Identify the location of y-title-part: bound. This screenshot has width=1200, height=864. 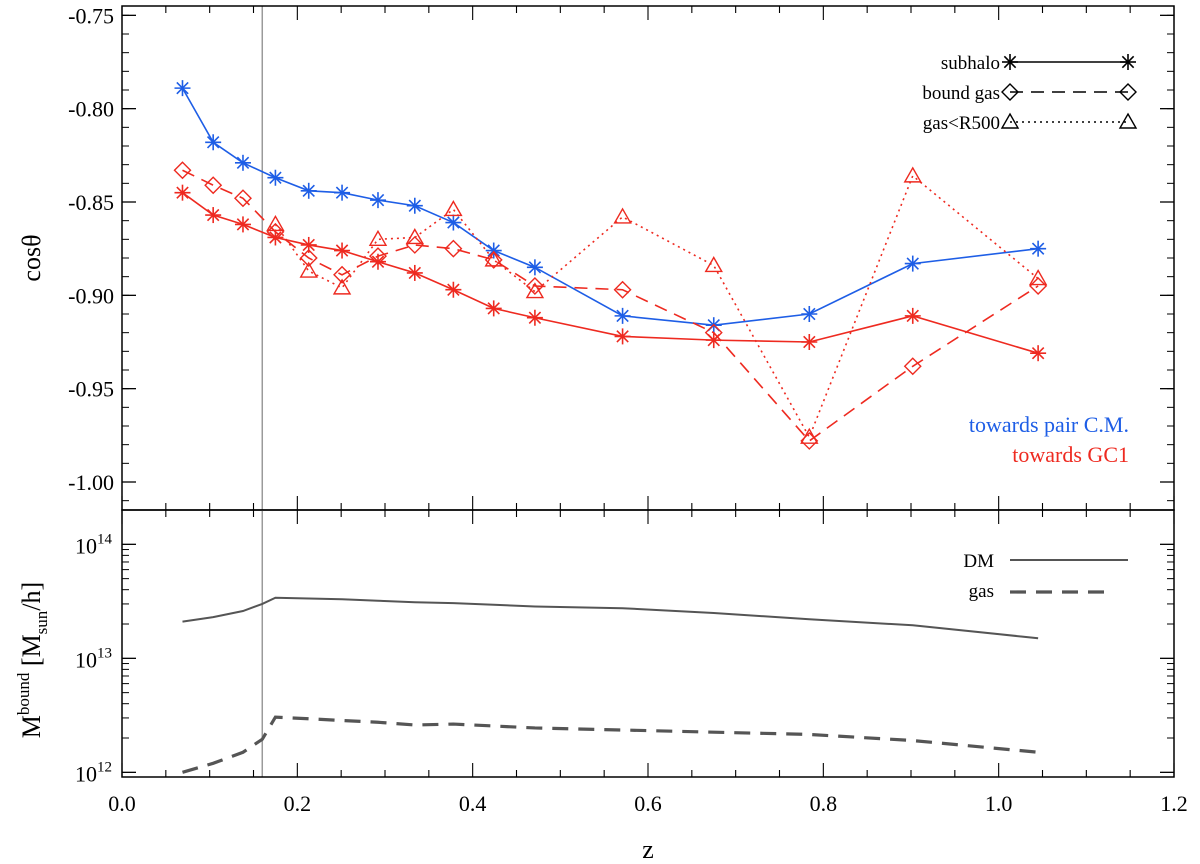
(23, 693).